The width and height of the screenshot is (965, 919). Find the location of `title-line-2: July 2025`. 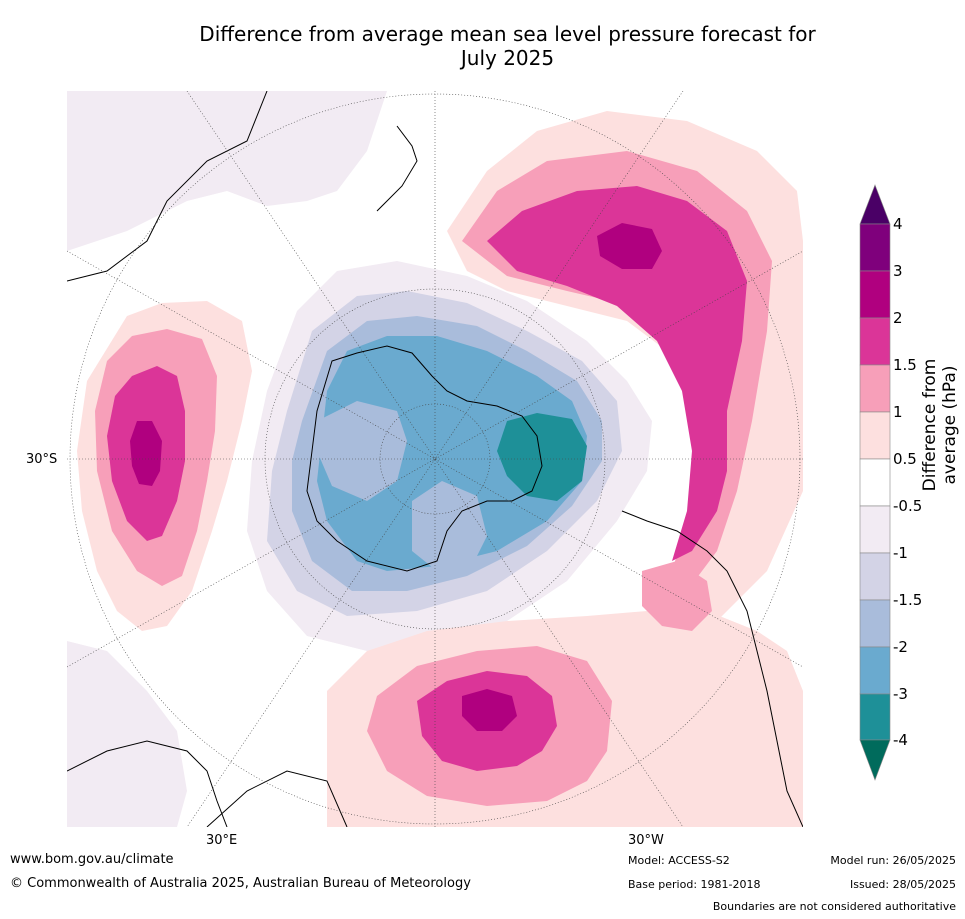

title-line-2: July 2025 is located at coordinates (507, 58).